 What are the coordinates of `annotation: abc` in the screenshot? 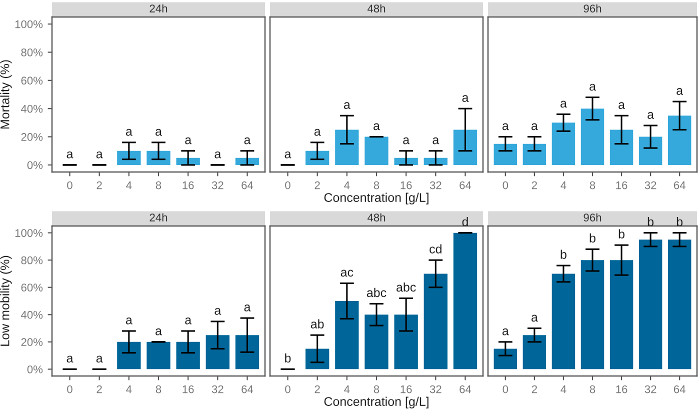 It's located at (376, 293).